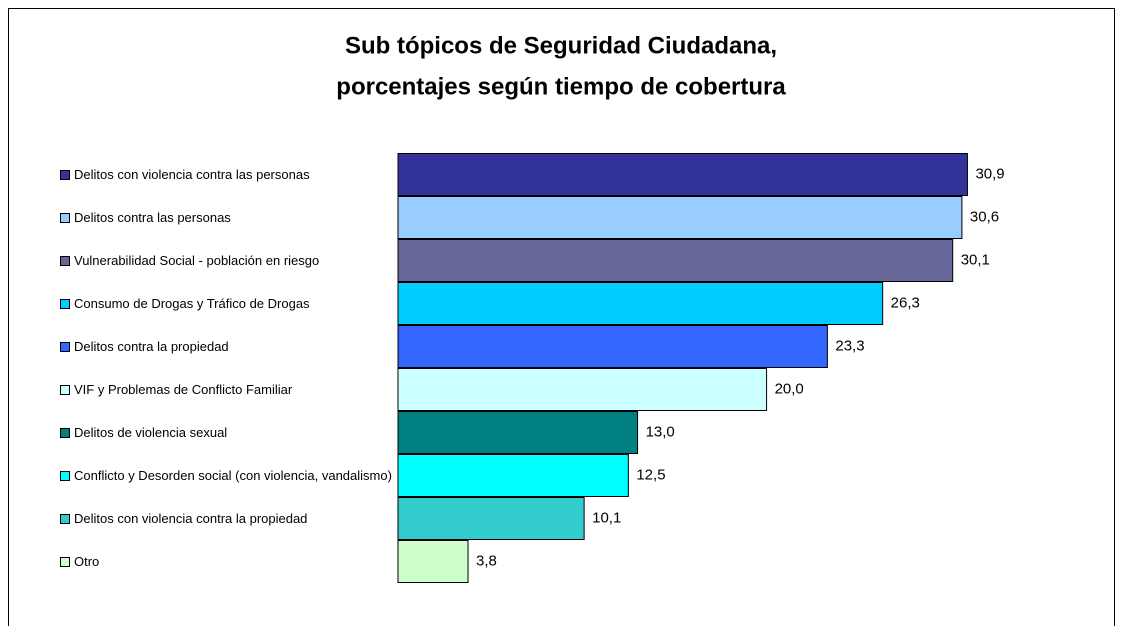  I want to click on chart-title: Sub tópicos de Seguridad Ciudadana,, so click(561, 45).